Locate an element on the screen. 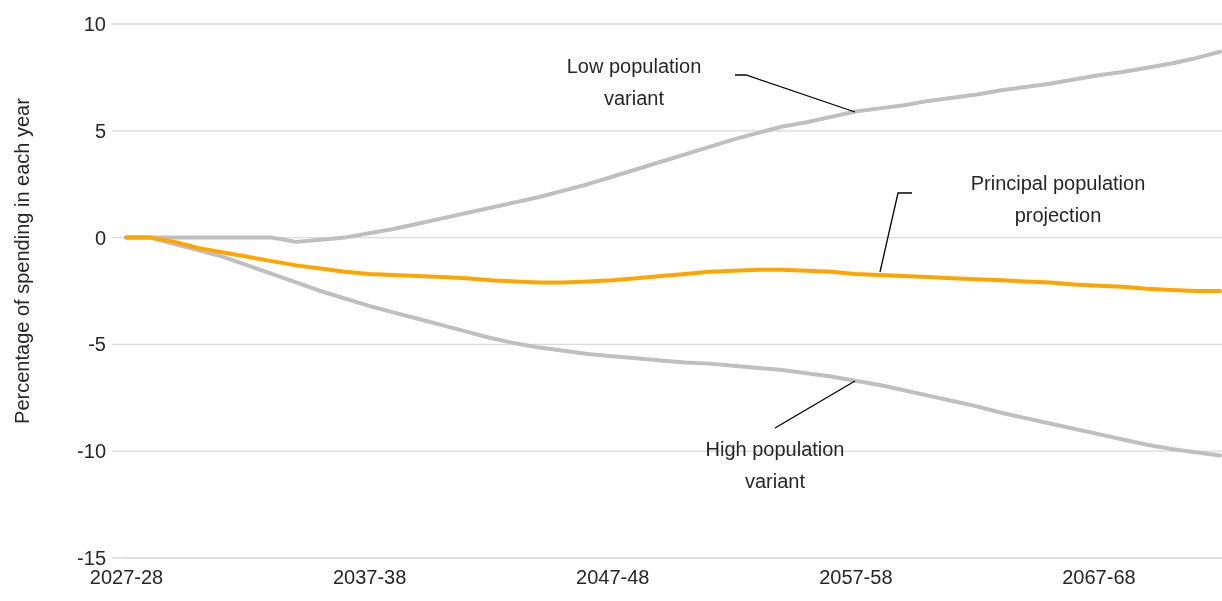  y-tick-label: -10 is located at coordinates (91, 451).